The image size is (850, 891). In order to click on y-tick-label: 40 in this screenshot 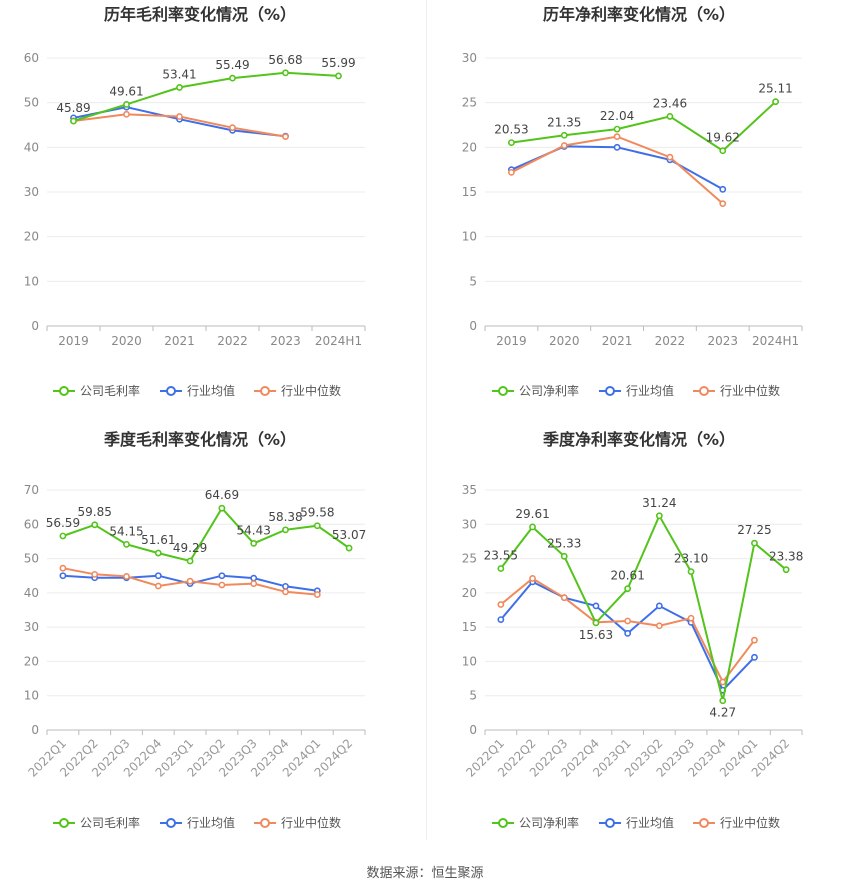, I will do `click(31, 147)`.